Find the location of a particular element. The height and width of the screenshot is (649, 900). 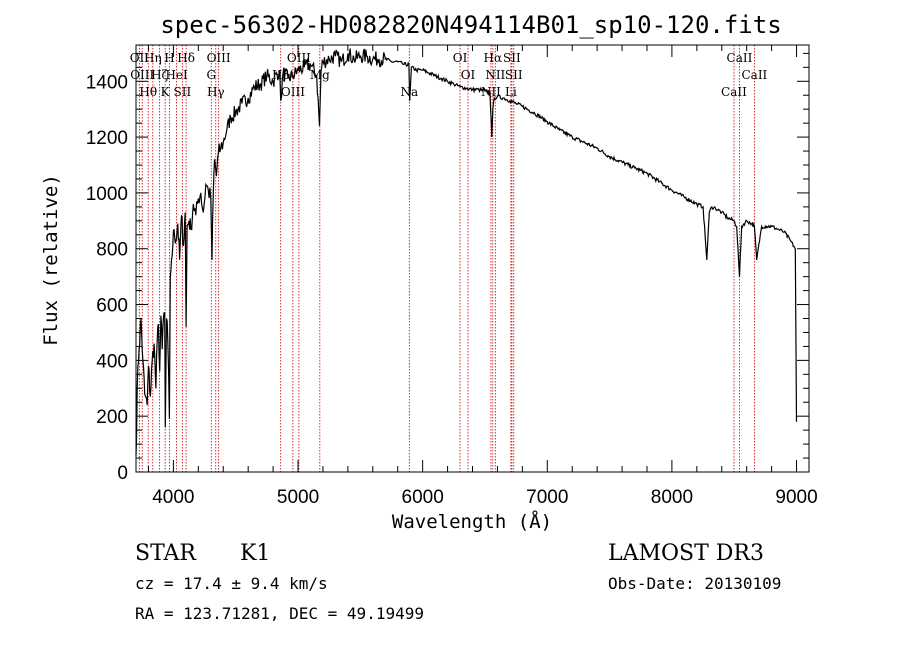

line-label: K is located at coordinates (166, 92).